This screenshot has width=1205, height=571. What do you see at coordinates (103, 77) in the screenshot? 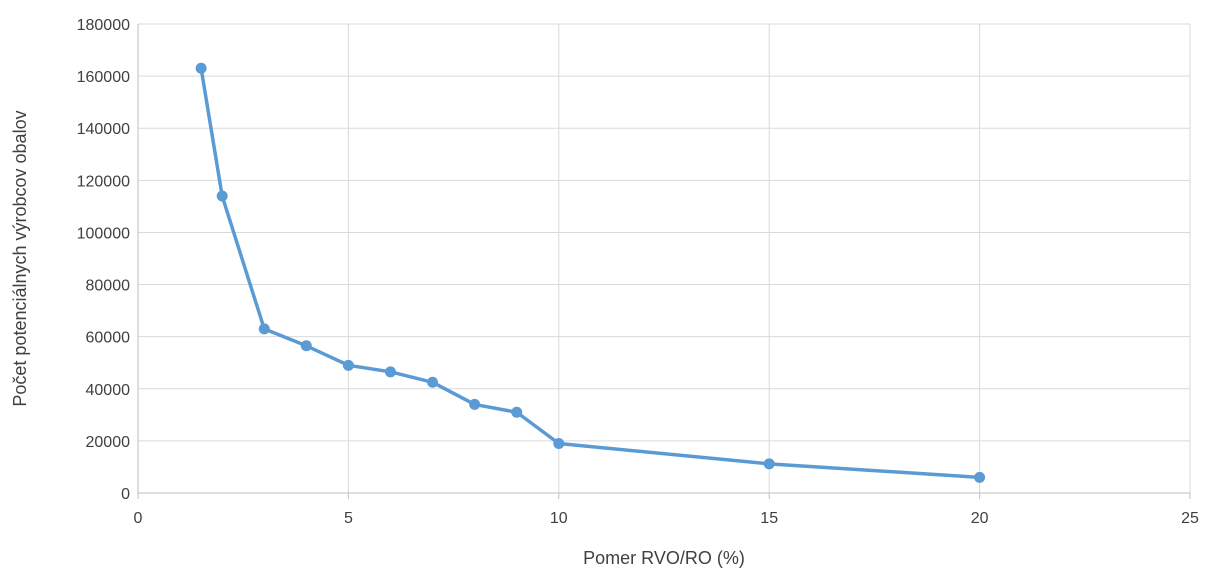
I see `y-tick-label: 160000` at bounding box center [103, 77].